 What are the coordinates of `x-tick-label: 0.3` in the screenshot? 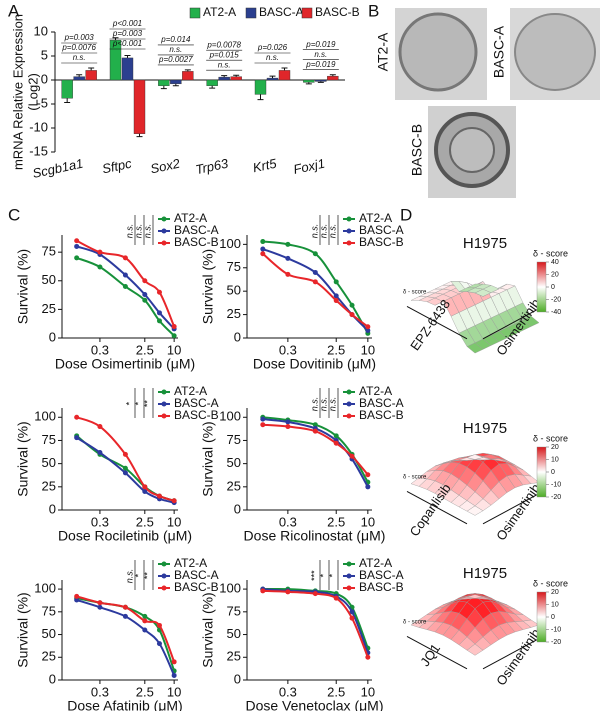 It's located at (100, 691).